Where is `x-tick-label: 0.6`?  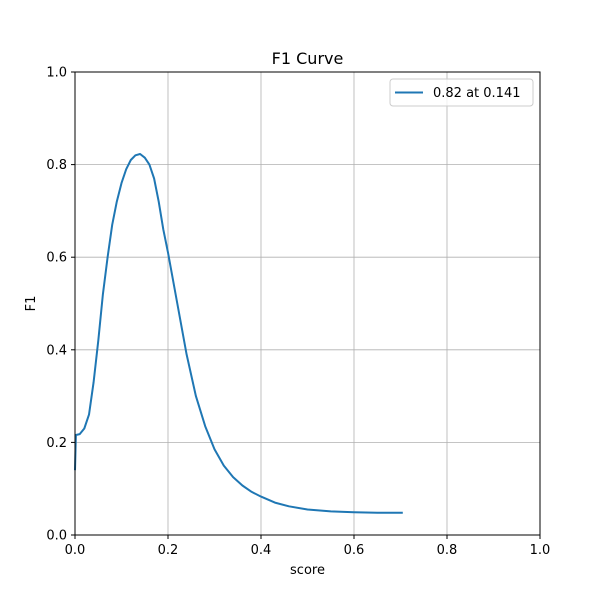
x-tick-label: 0.6 is located at coordinates (354, 550).